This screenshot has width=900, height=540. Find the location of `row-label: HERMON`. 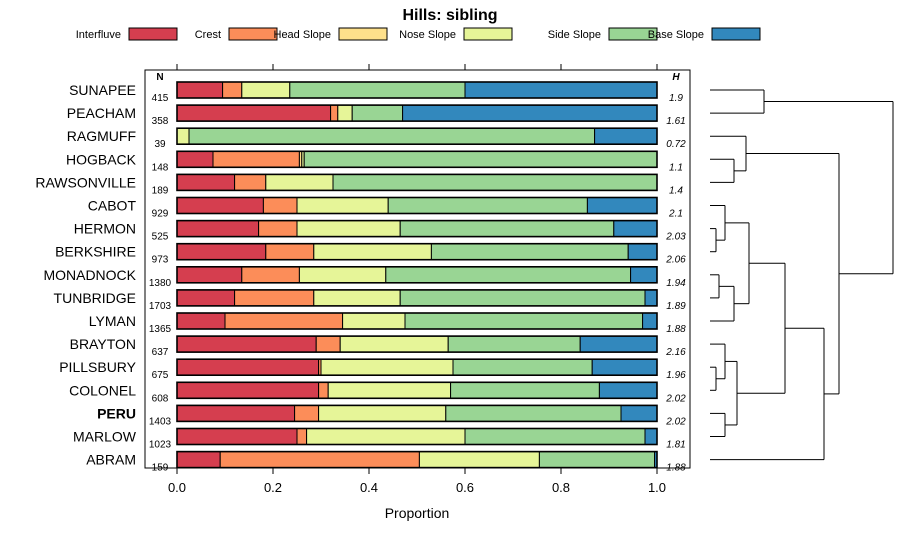

row-label: HERMON is located at coordinates (105, 229).